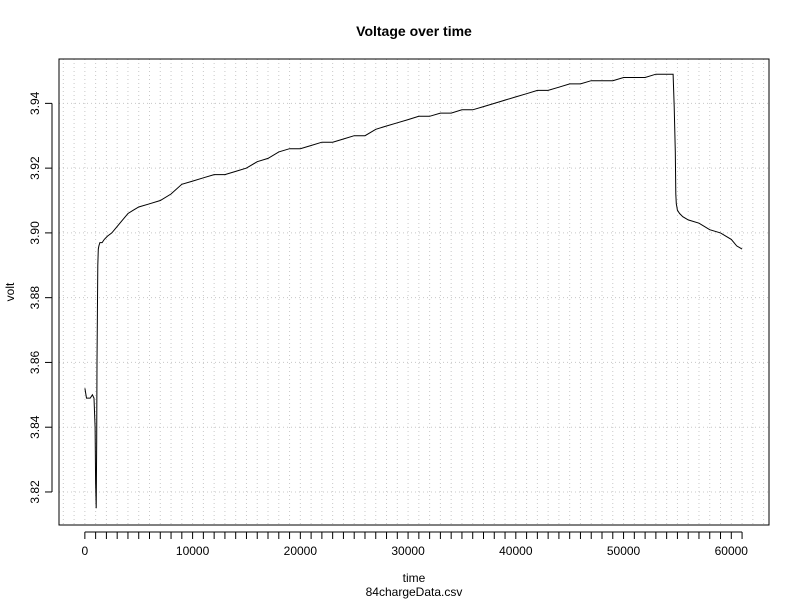 This screenshot has height=600, width=800. I want to click on x-tick-label: 50000, so click(624, 551).